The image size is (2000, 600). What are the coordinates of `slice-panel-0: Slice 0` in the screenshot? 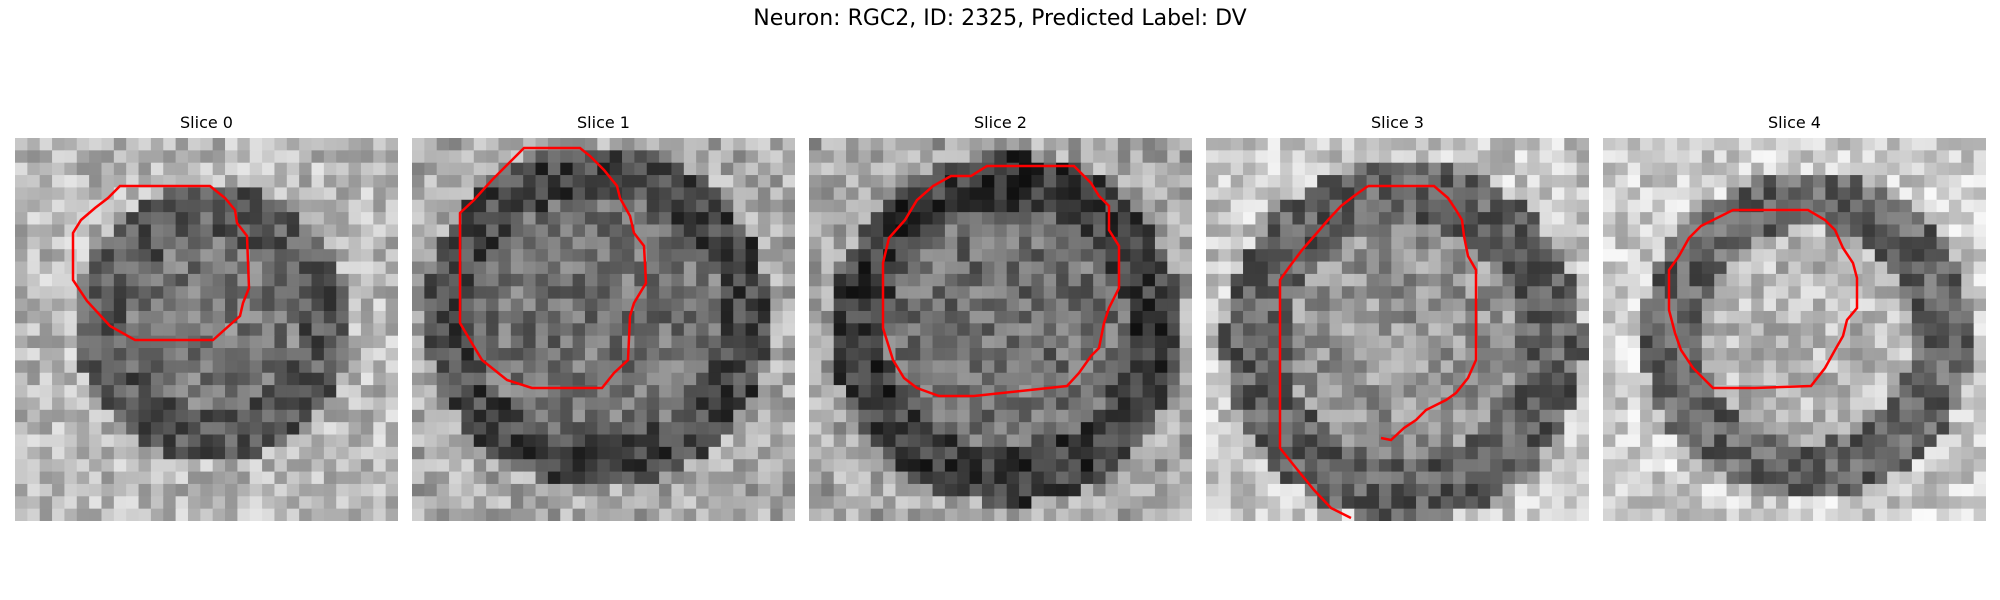 It's located at (206, 316).